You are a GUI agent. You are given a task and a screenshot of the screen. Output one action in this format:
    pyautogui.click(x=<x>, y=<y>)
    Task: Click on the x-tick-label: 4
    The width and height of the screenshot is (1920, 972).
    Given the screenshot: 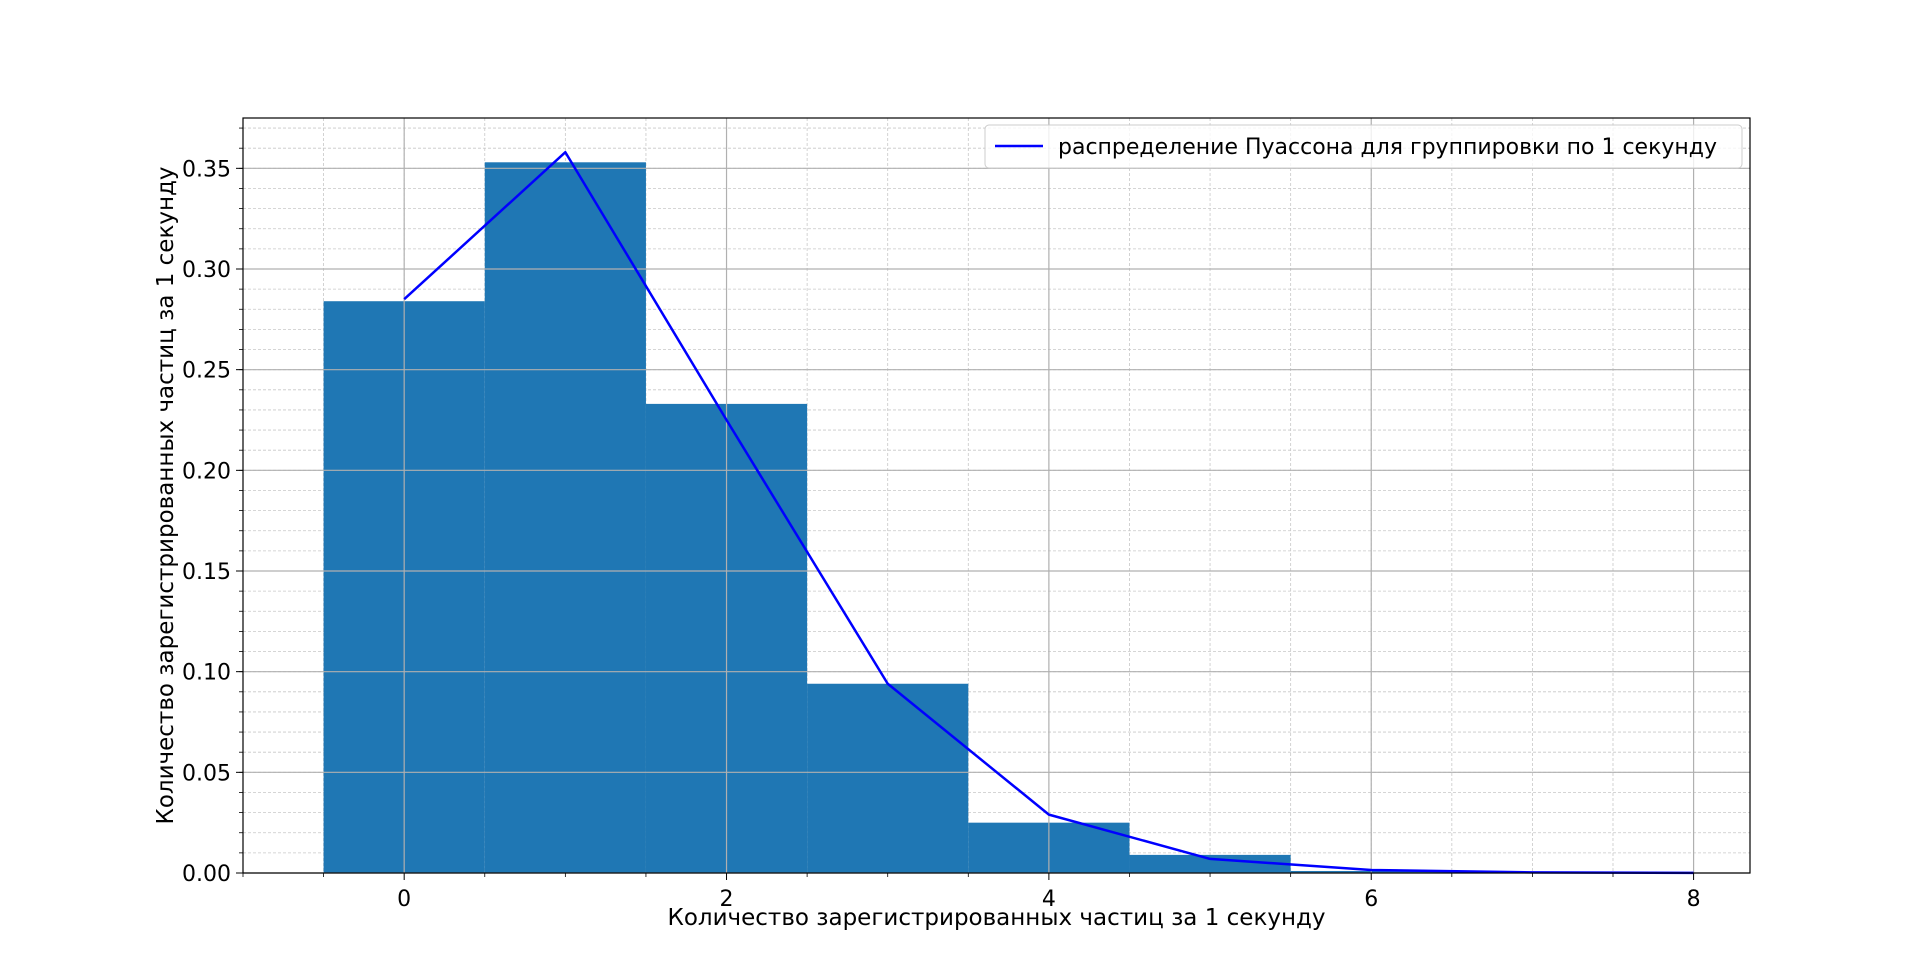 What is the action you would take?
    pyautogui.click(x=1049, y=899)
    